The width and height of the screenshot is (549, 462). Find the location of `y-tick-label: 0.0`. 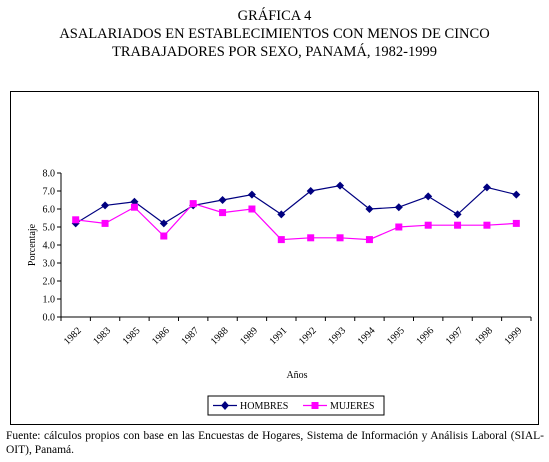

y-tick-label: 0.0 is located at coordinates (49, 318).